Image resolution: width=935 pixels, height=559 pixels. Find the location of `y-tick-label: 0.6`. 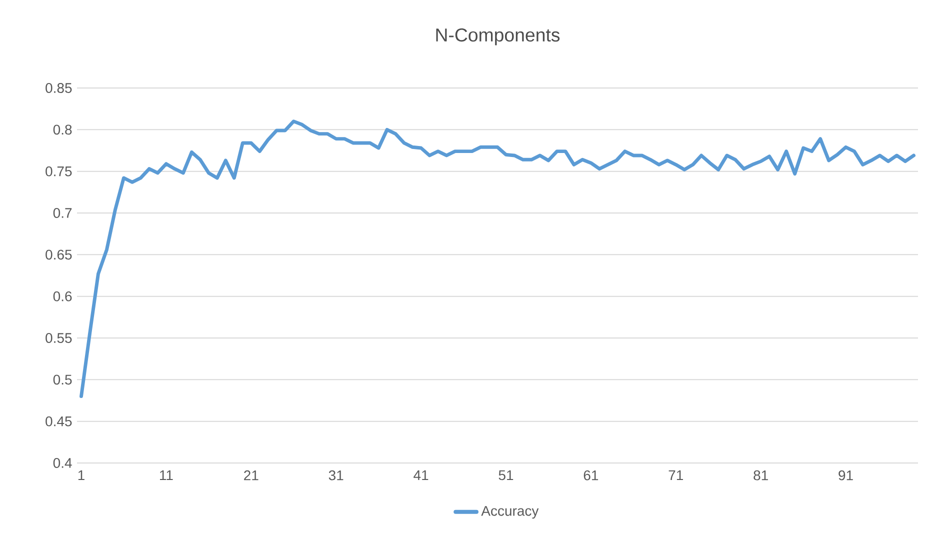

y-tick-label: 0.6 is located at coordinates (62, 296).